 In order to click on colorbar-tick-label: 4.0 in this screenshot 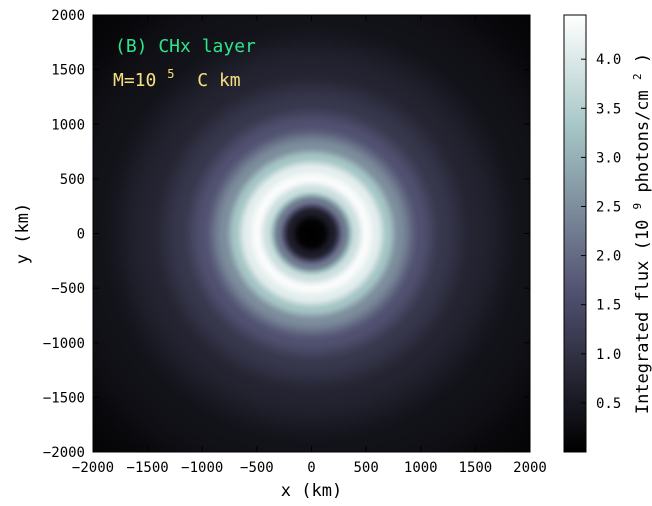, I will do `click(608, 60)`.